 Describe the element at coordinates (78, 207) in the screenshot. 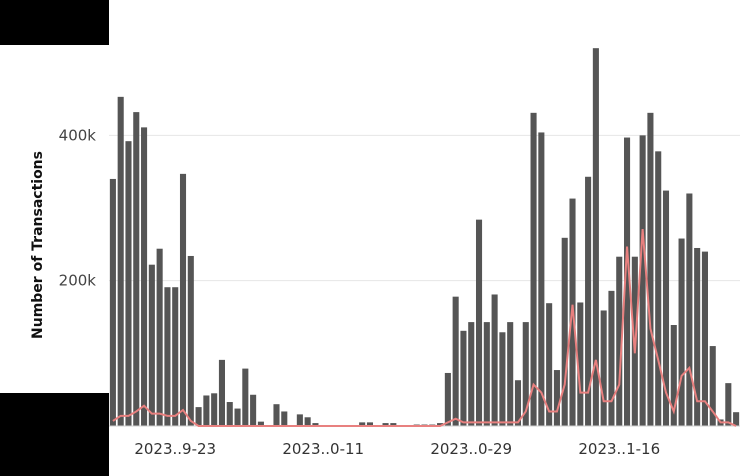

I see `y-axis-ticks: 200k 400k` at that location.